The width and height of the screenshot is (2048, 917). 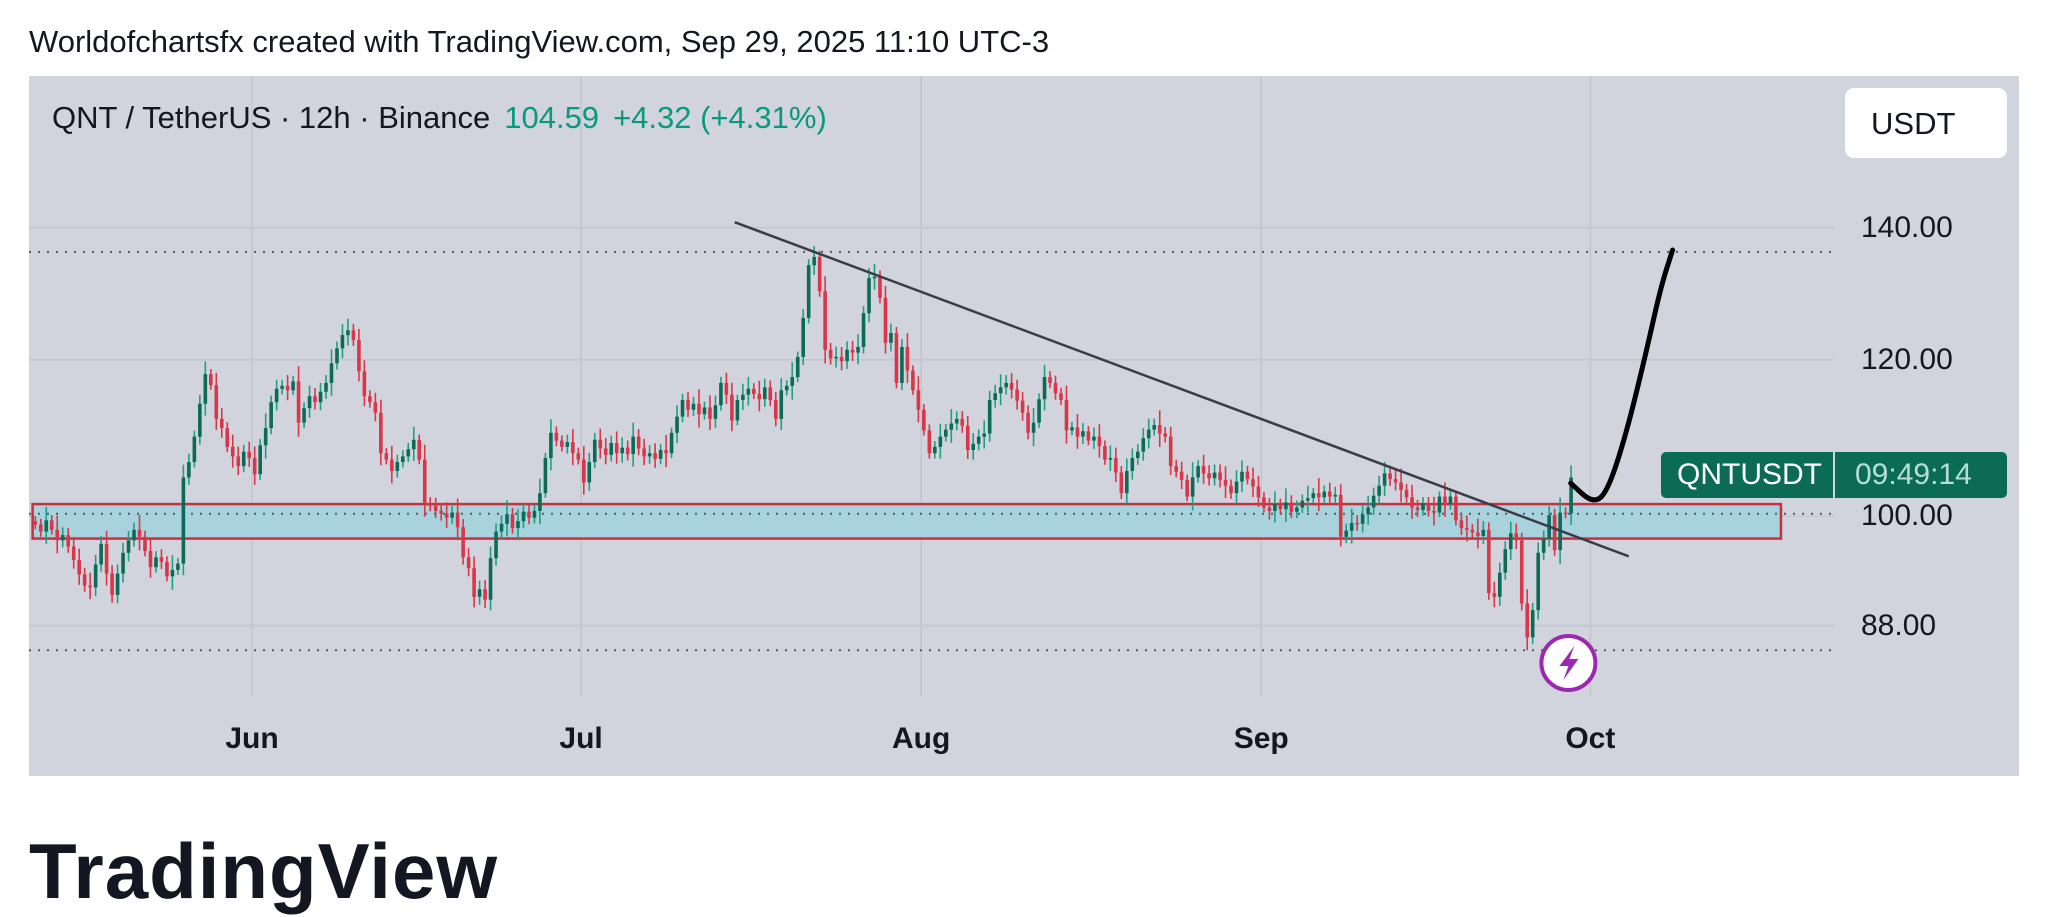 What do you see at coordinates (581, 738) in the screenshot?
I see `x-tick-label: Jul` at bounding box center [581, 738].